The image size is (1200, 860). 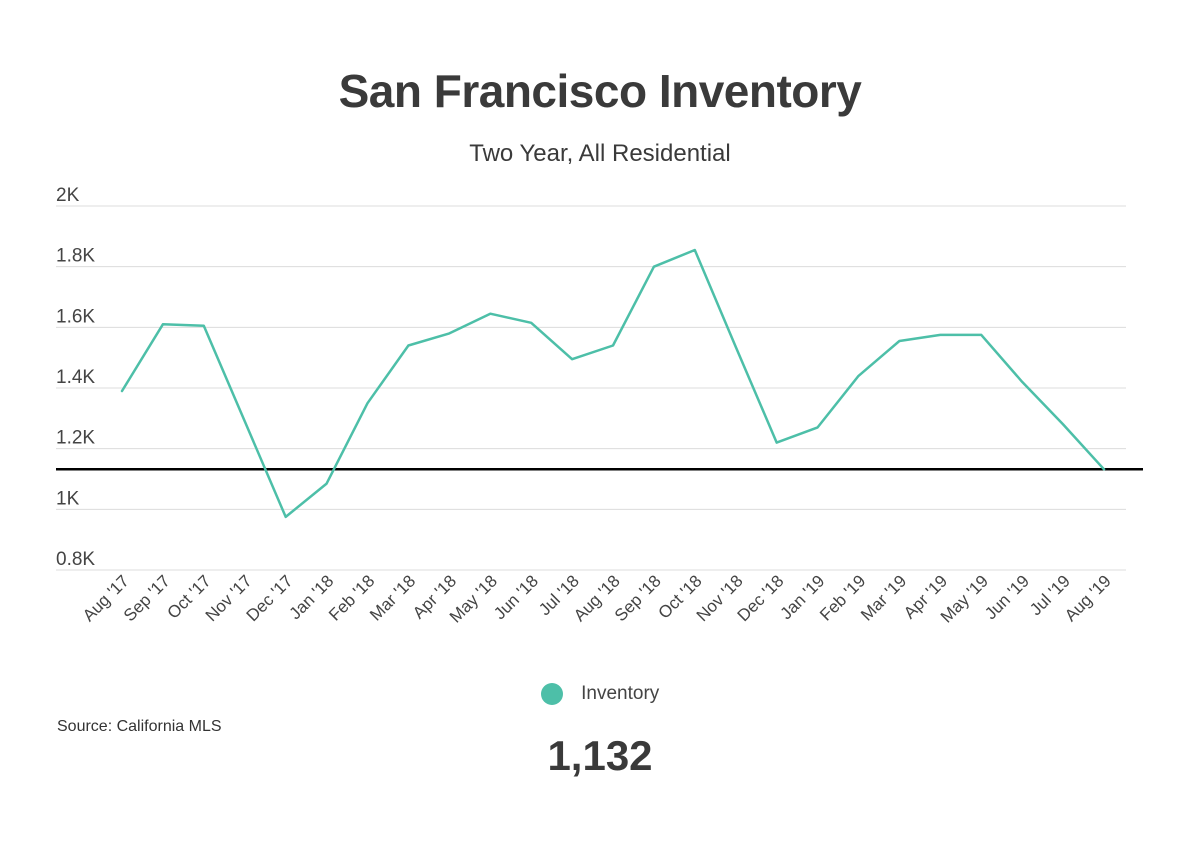 What do you see at coordinates (883, 597) in the screenshot?
I see `x-tick-label: Mar '19` at bounding box center [883, 597].